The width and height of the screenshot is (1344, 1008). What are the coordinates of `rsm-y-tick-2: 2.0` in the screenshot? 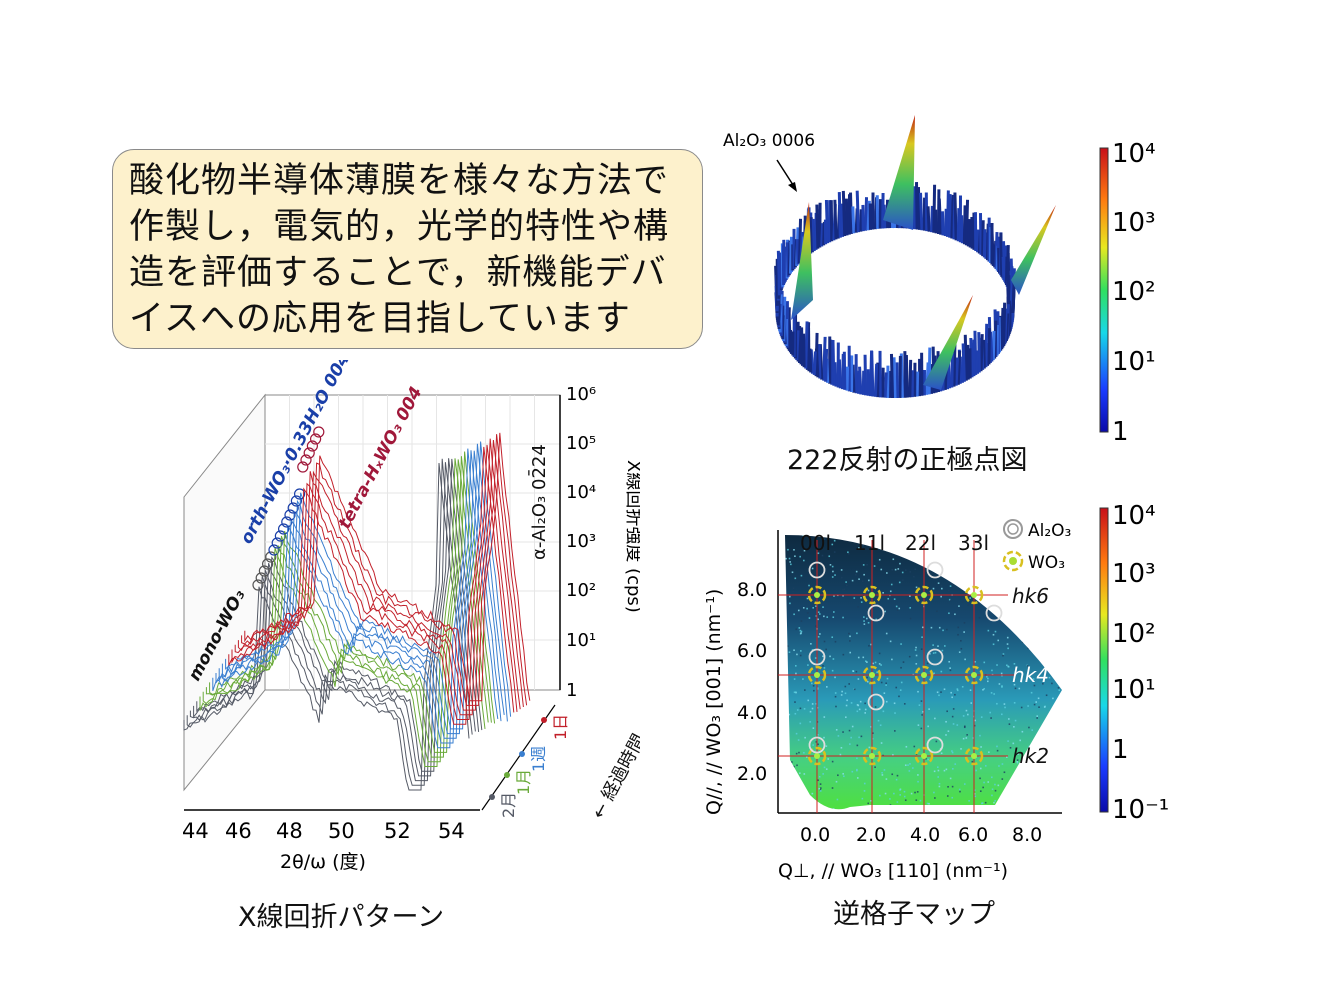 It's located at (752, 774).